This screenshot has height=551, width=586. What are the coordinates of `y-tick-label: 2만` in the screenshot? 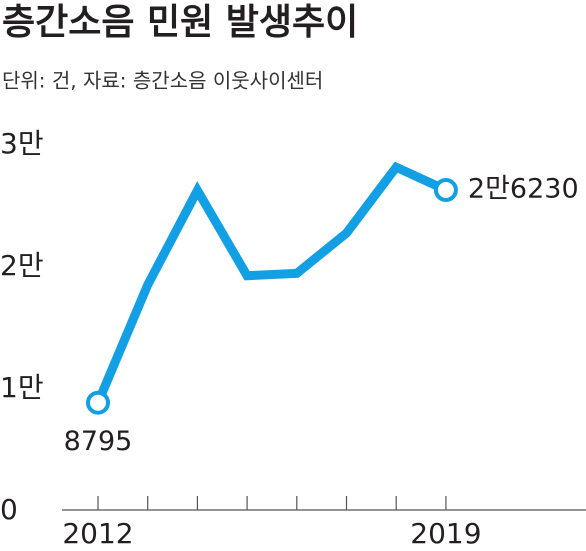 It's located at (22, 265).